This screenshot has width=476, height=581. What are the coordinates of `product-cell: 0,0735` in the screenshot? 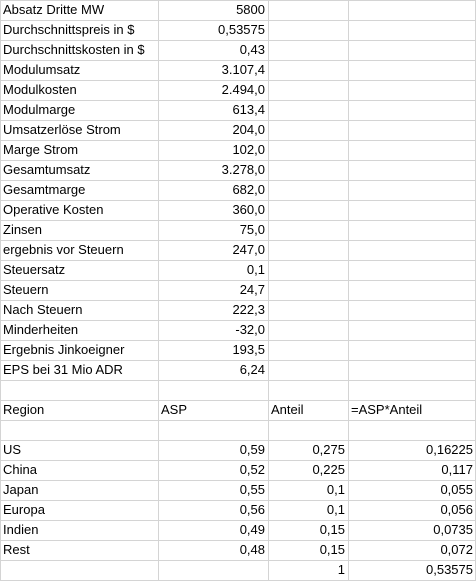 It's located at (453, 529).